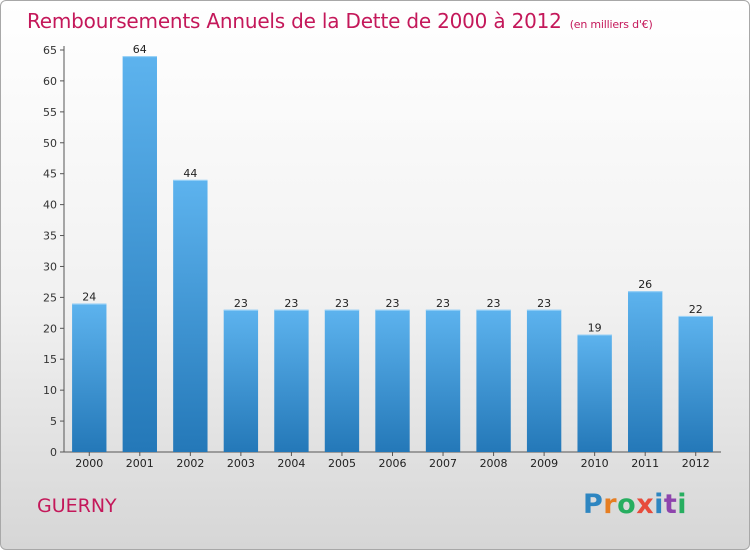 Image resolution: width=750 pixels, height=550 pixels. I want to click on y-tick-label: 0, so click(53, 452).